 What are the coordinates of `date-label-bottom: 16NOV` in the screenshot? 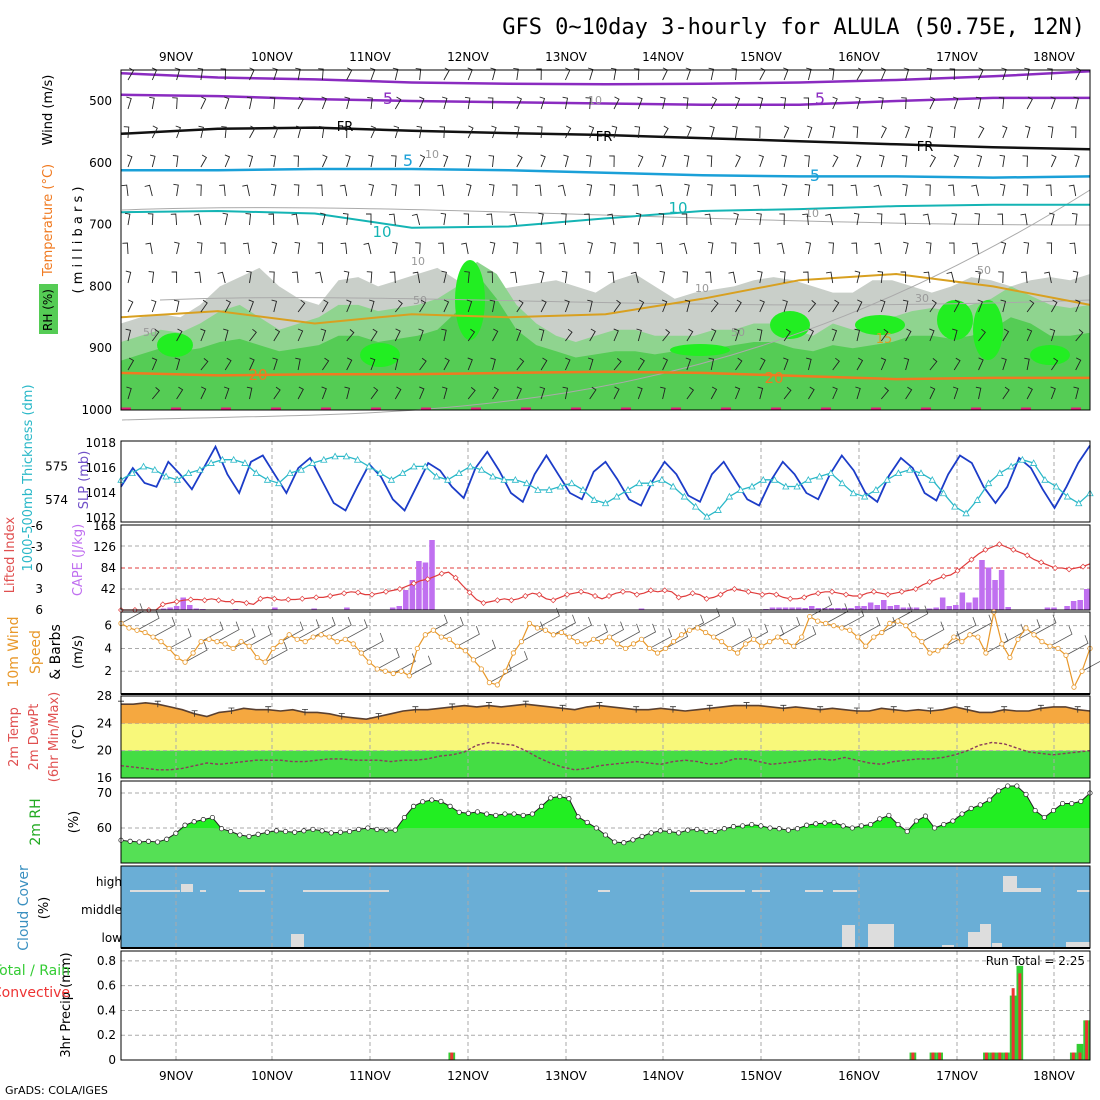 It's located at (859, 1076).